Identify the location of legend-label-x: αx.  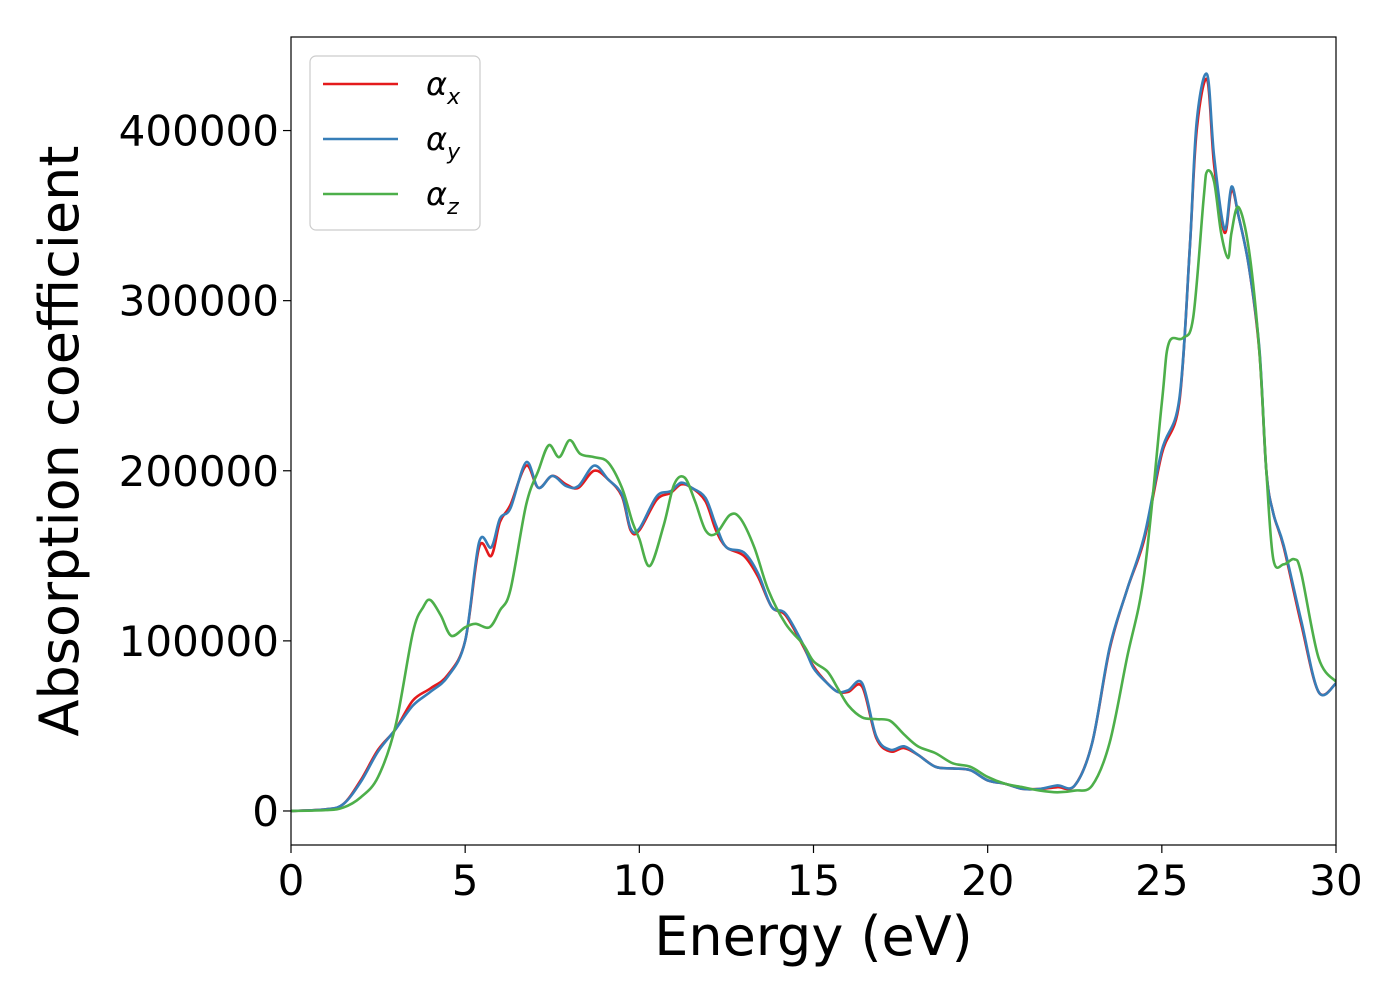
(443, 87).